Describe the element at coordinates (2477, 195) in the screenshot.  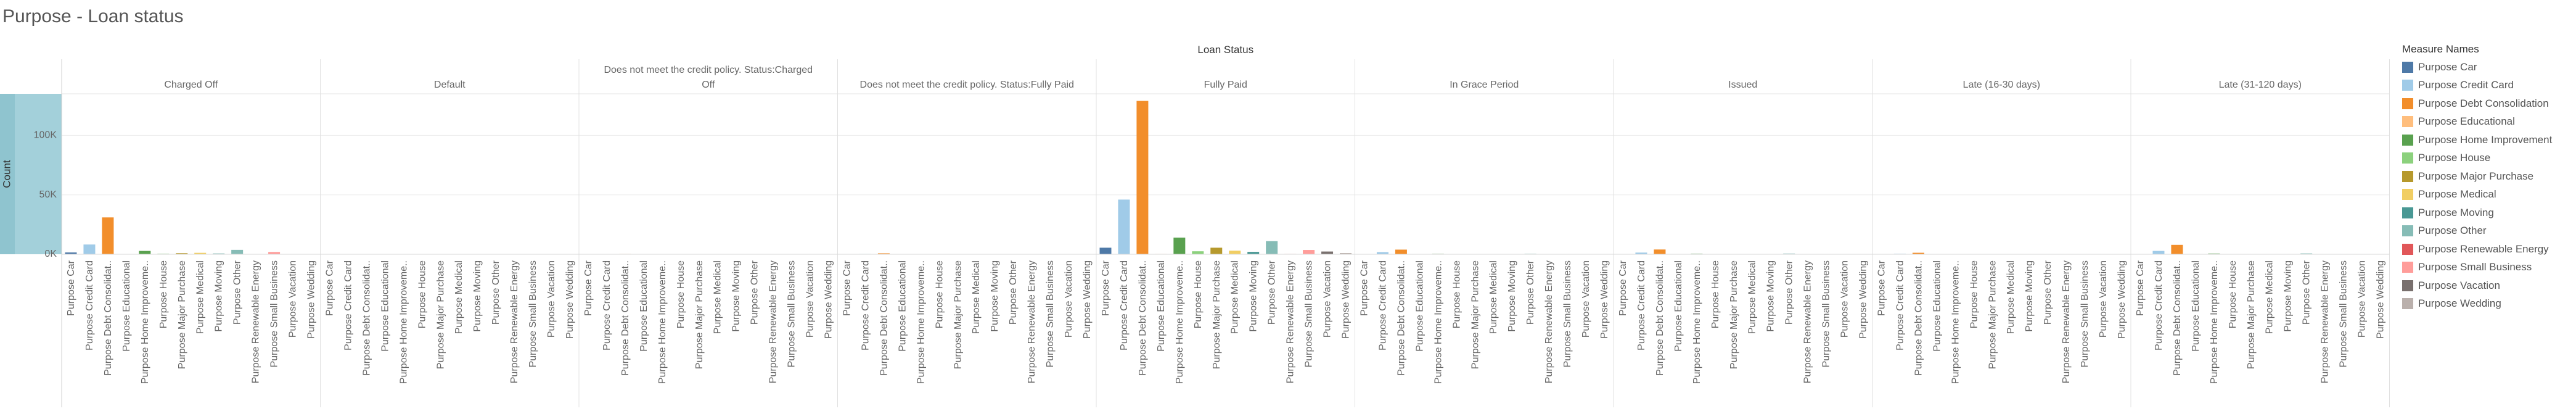
I see `legend-item: Purpose Medical` at that location.